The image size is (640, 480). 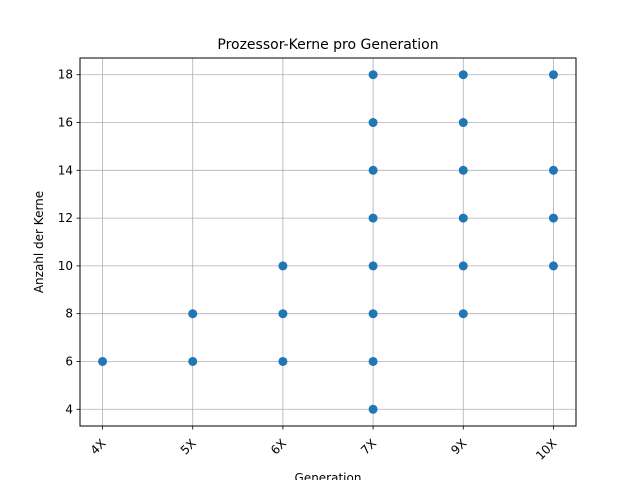 What do you see at coordinates (69, 242) in the screenshot?
I see `y-axis-ticks: 4 6 8 10 12 14 16 18` at bounding box center [69, 242].